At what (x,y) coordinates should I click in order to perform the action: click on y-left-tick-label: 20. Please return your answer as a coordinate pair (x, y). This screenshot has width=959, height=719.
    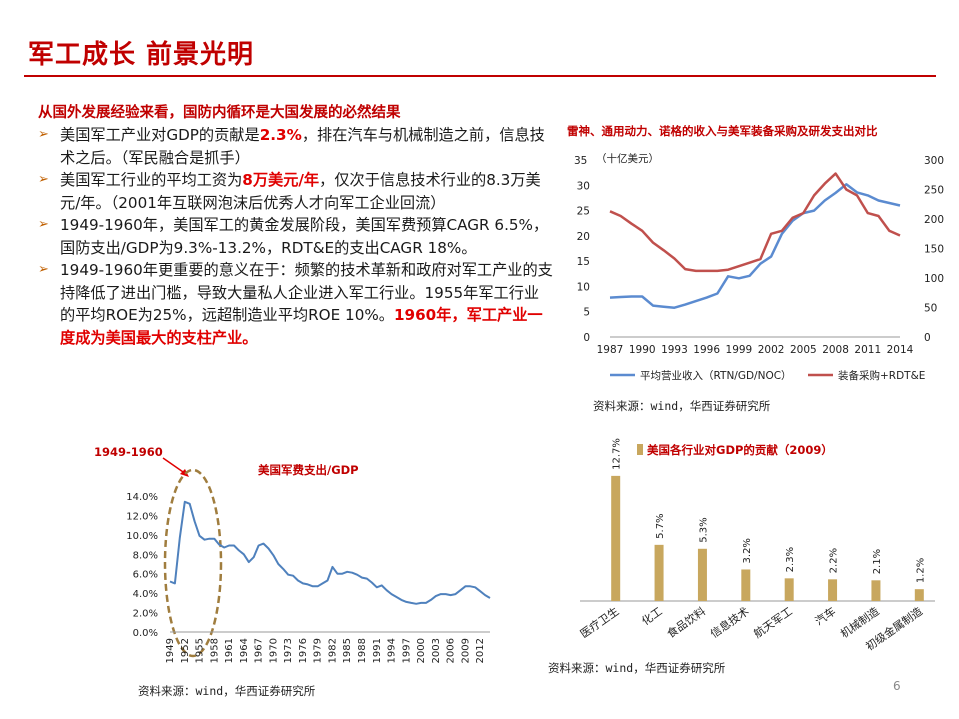
    Looking at the image, I should click on (583, 237).